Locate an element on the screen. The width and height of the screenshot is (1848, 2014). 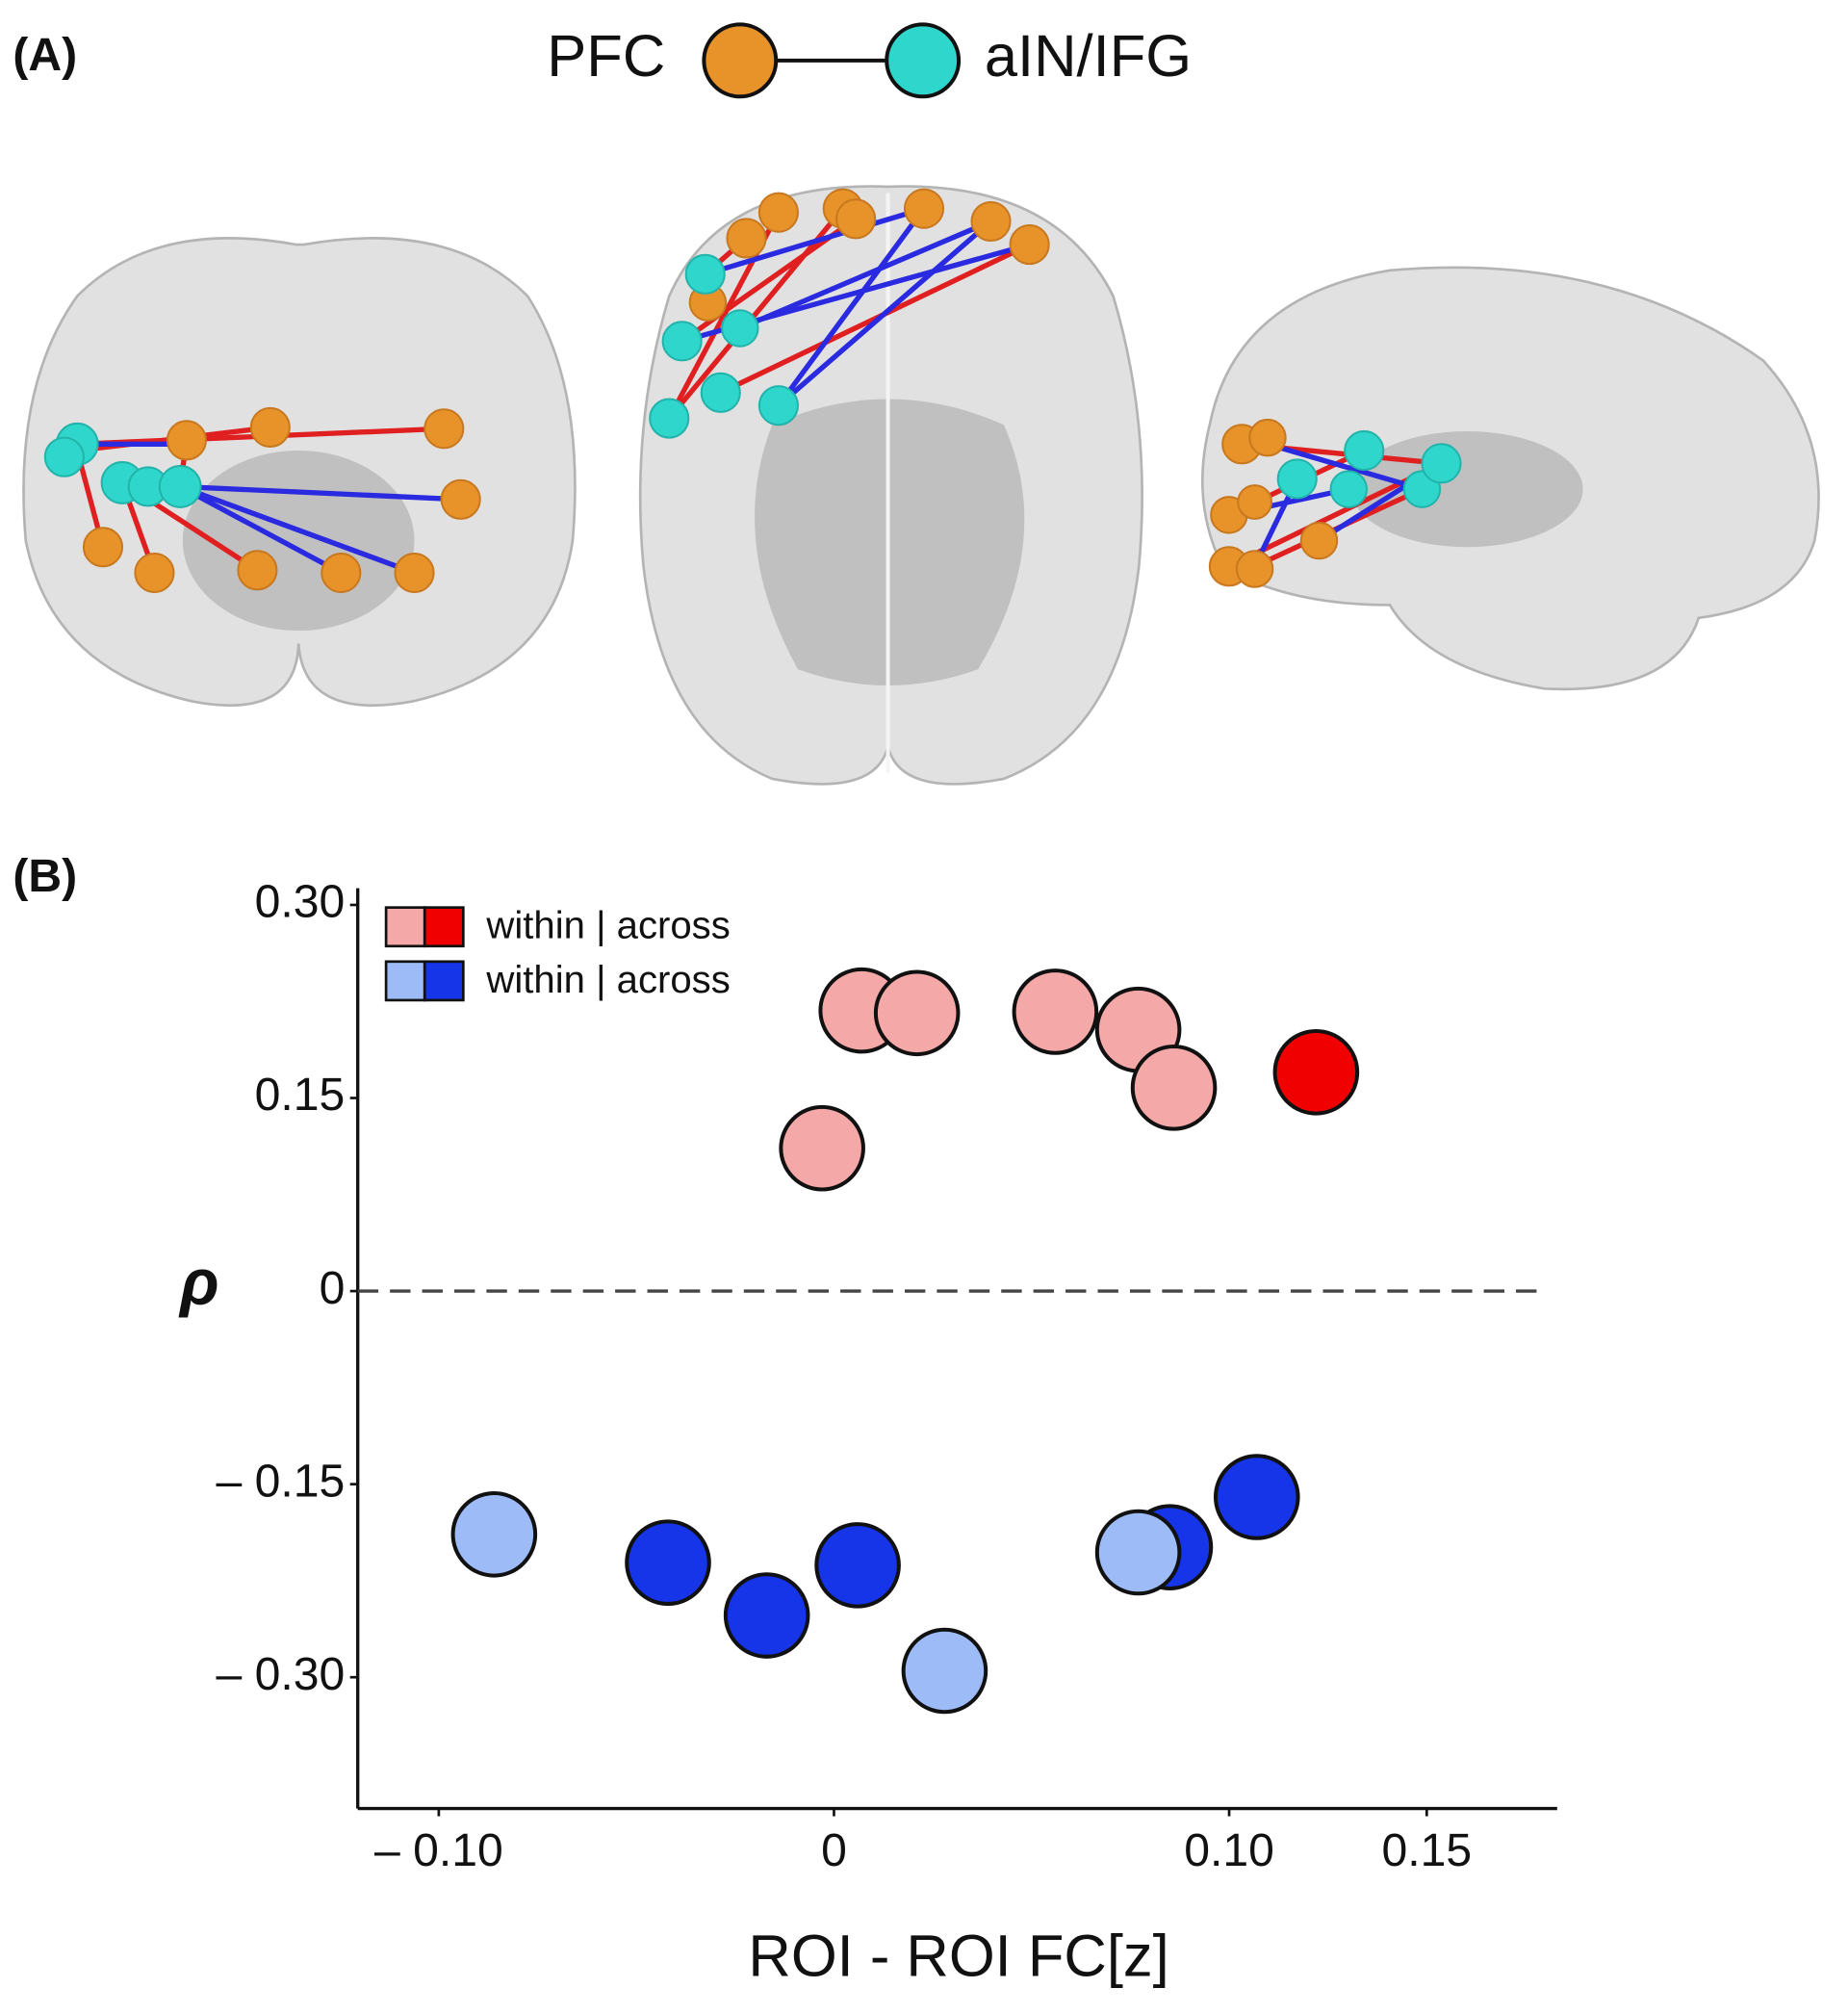
x-tick-label: 0.15 is located at coordinates (1426, 1850).